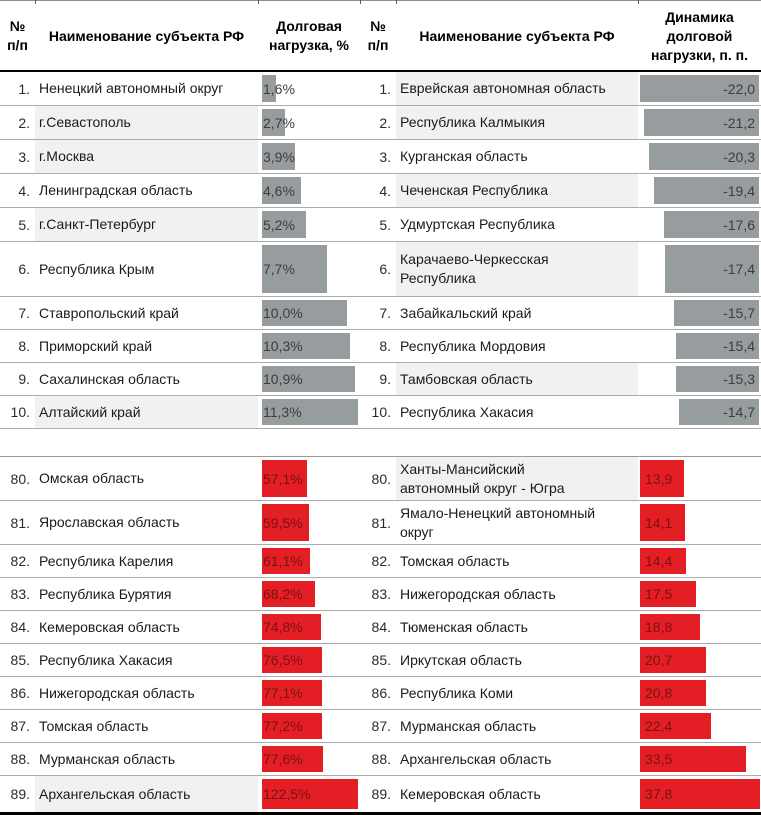  Describe the element at coordinates (473, 345) in the screenshot. I see `region-cell-right: Республика Мордовия` at that location.